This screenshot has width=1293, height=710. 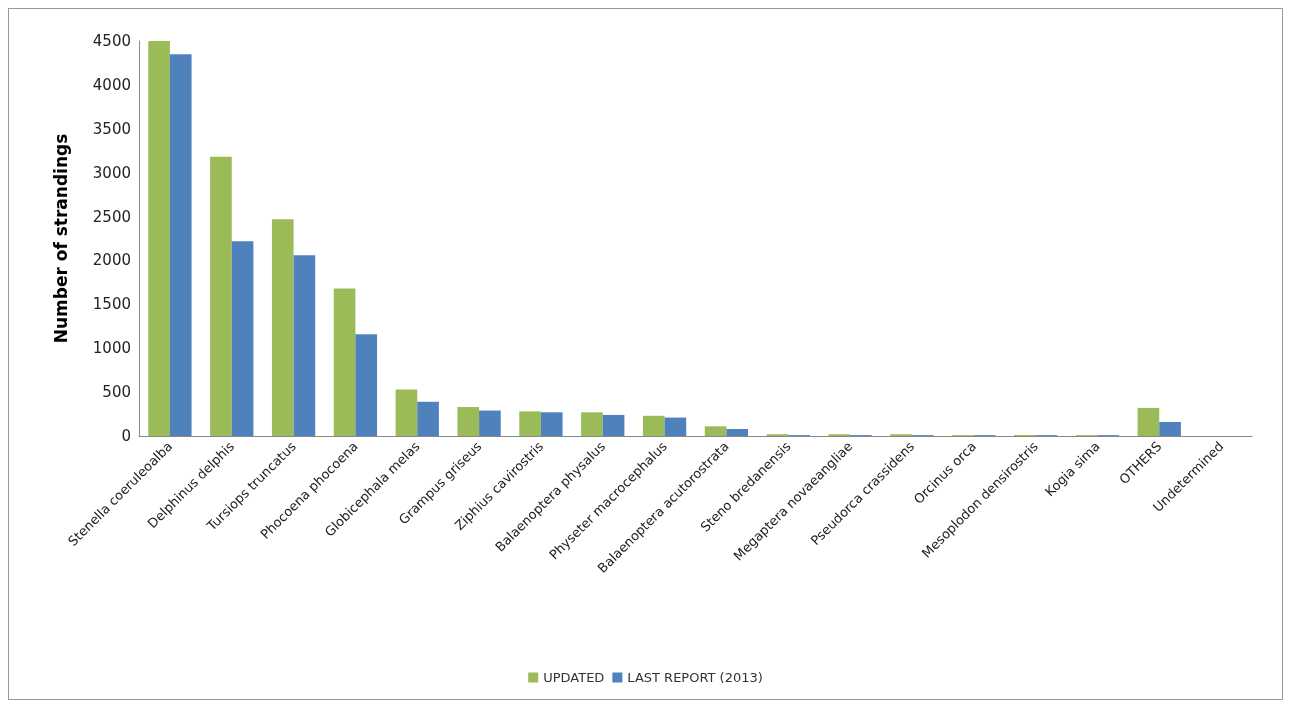 What do you see at coordinates (111, 84) in the screenshot?
I see `y-tick-label: 4000` at bounding box center [111, 84].